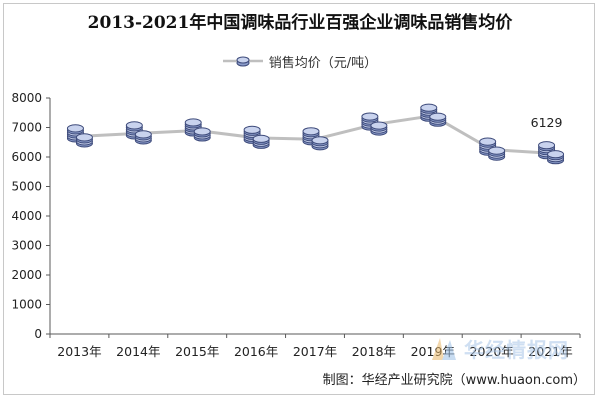  I want to click on logo-icon, so click(444, 349).